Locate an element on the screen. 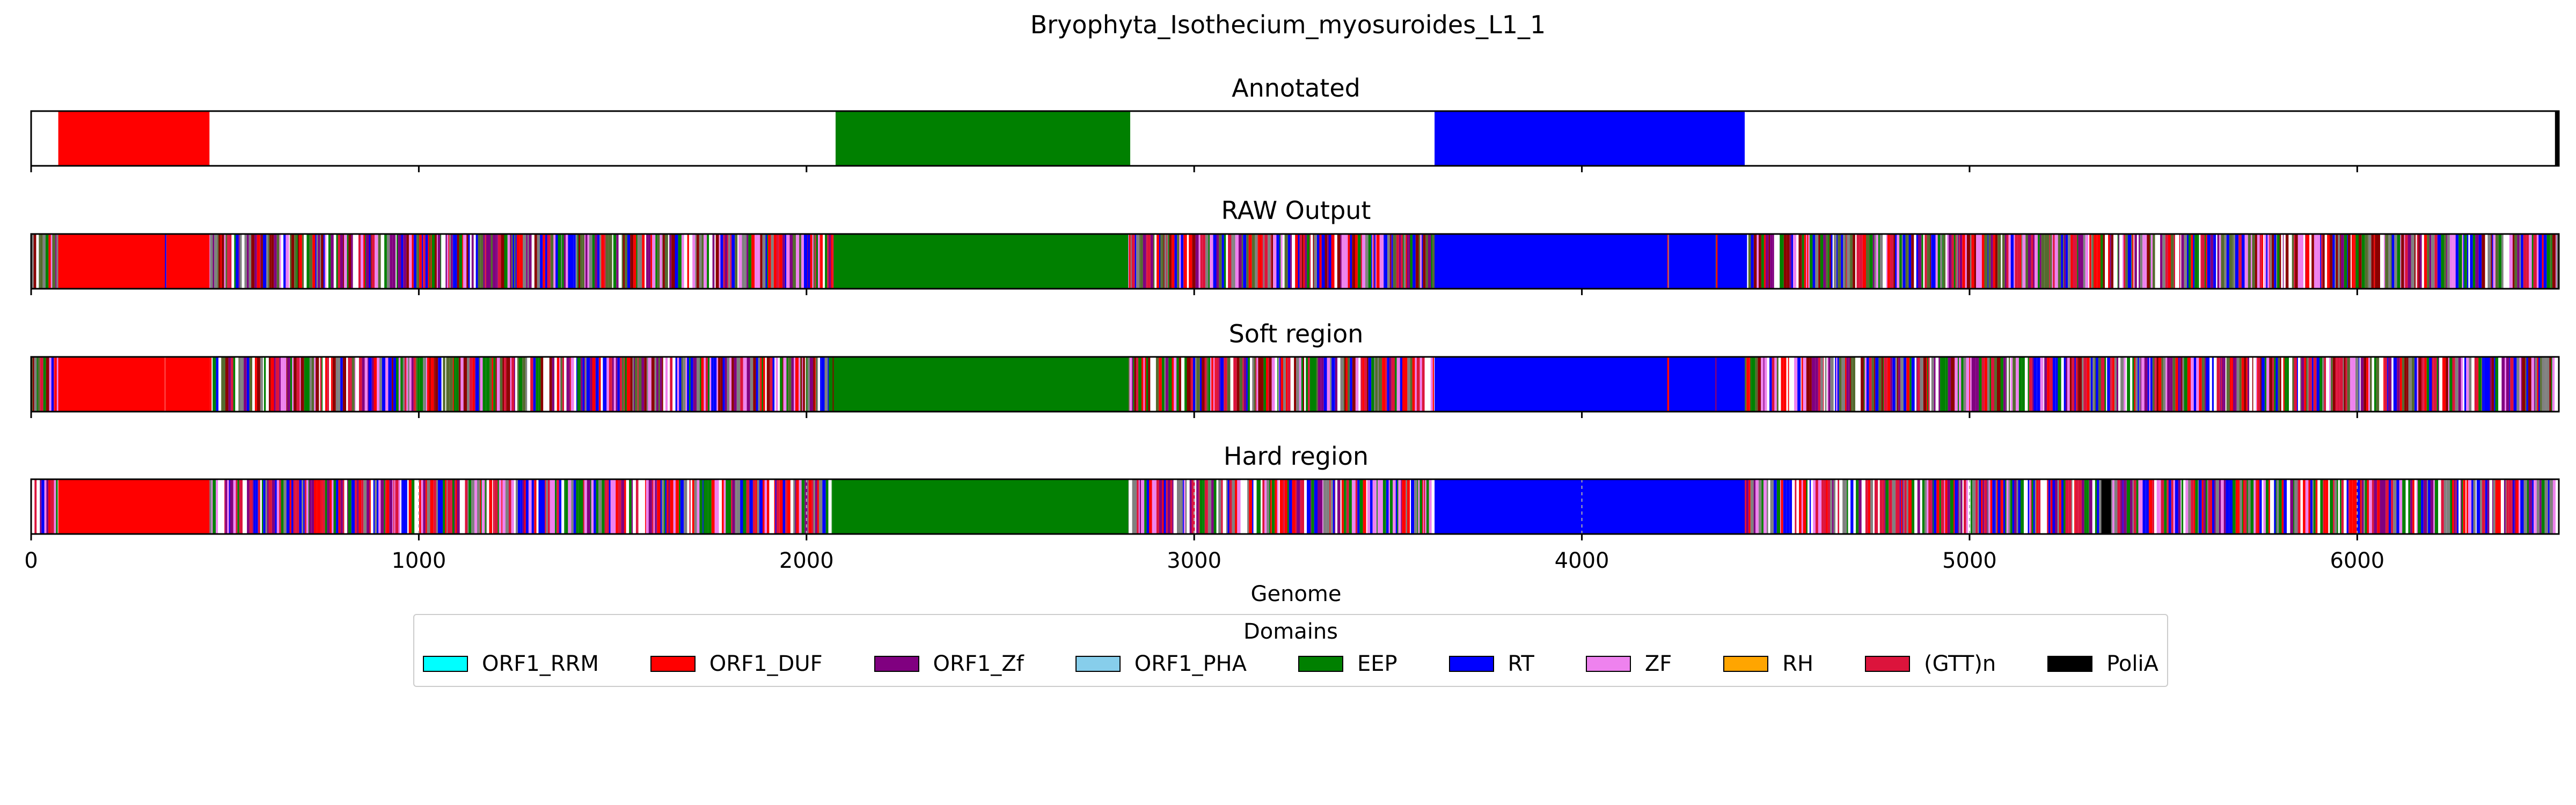 The height and width of the screenshot is (805, 2576). segment-rt is located at coordinates (1692, 384).